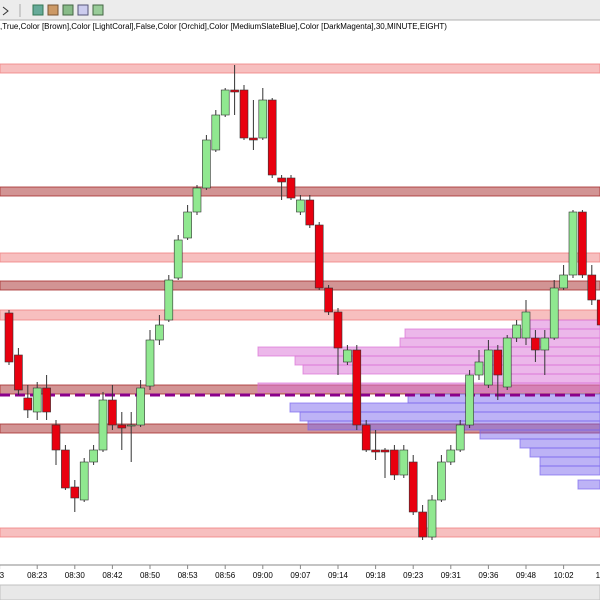 Image resolution: width=600 pixels, height=600 pixels. I want to click on x-tick-label: 08:50, so click(150, 575).